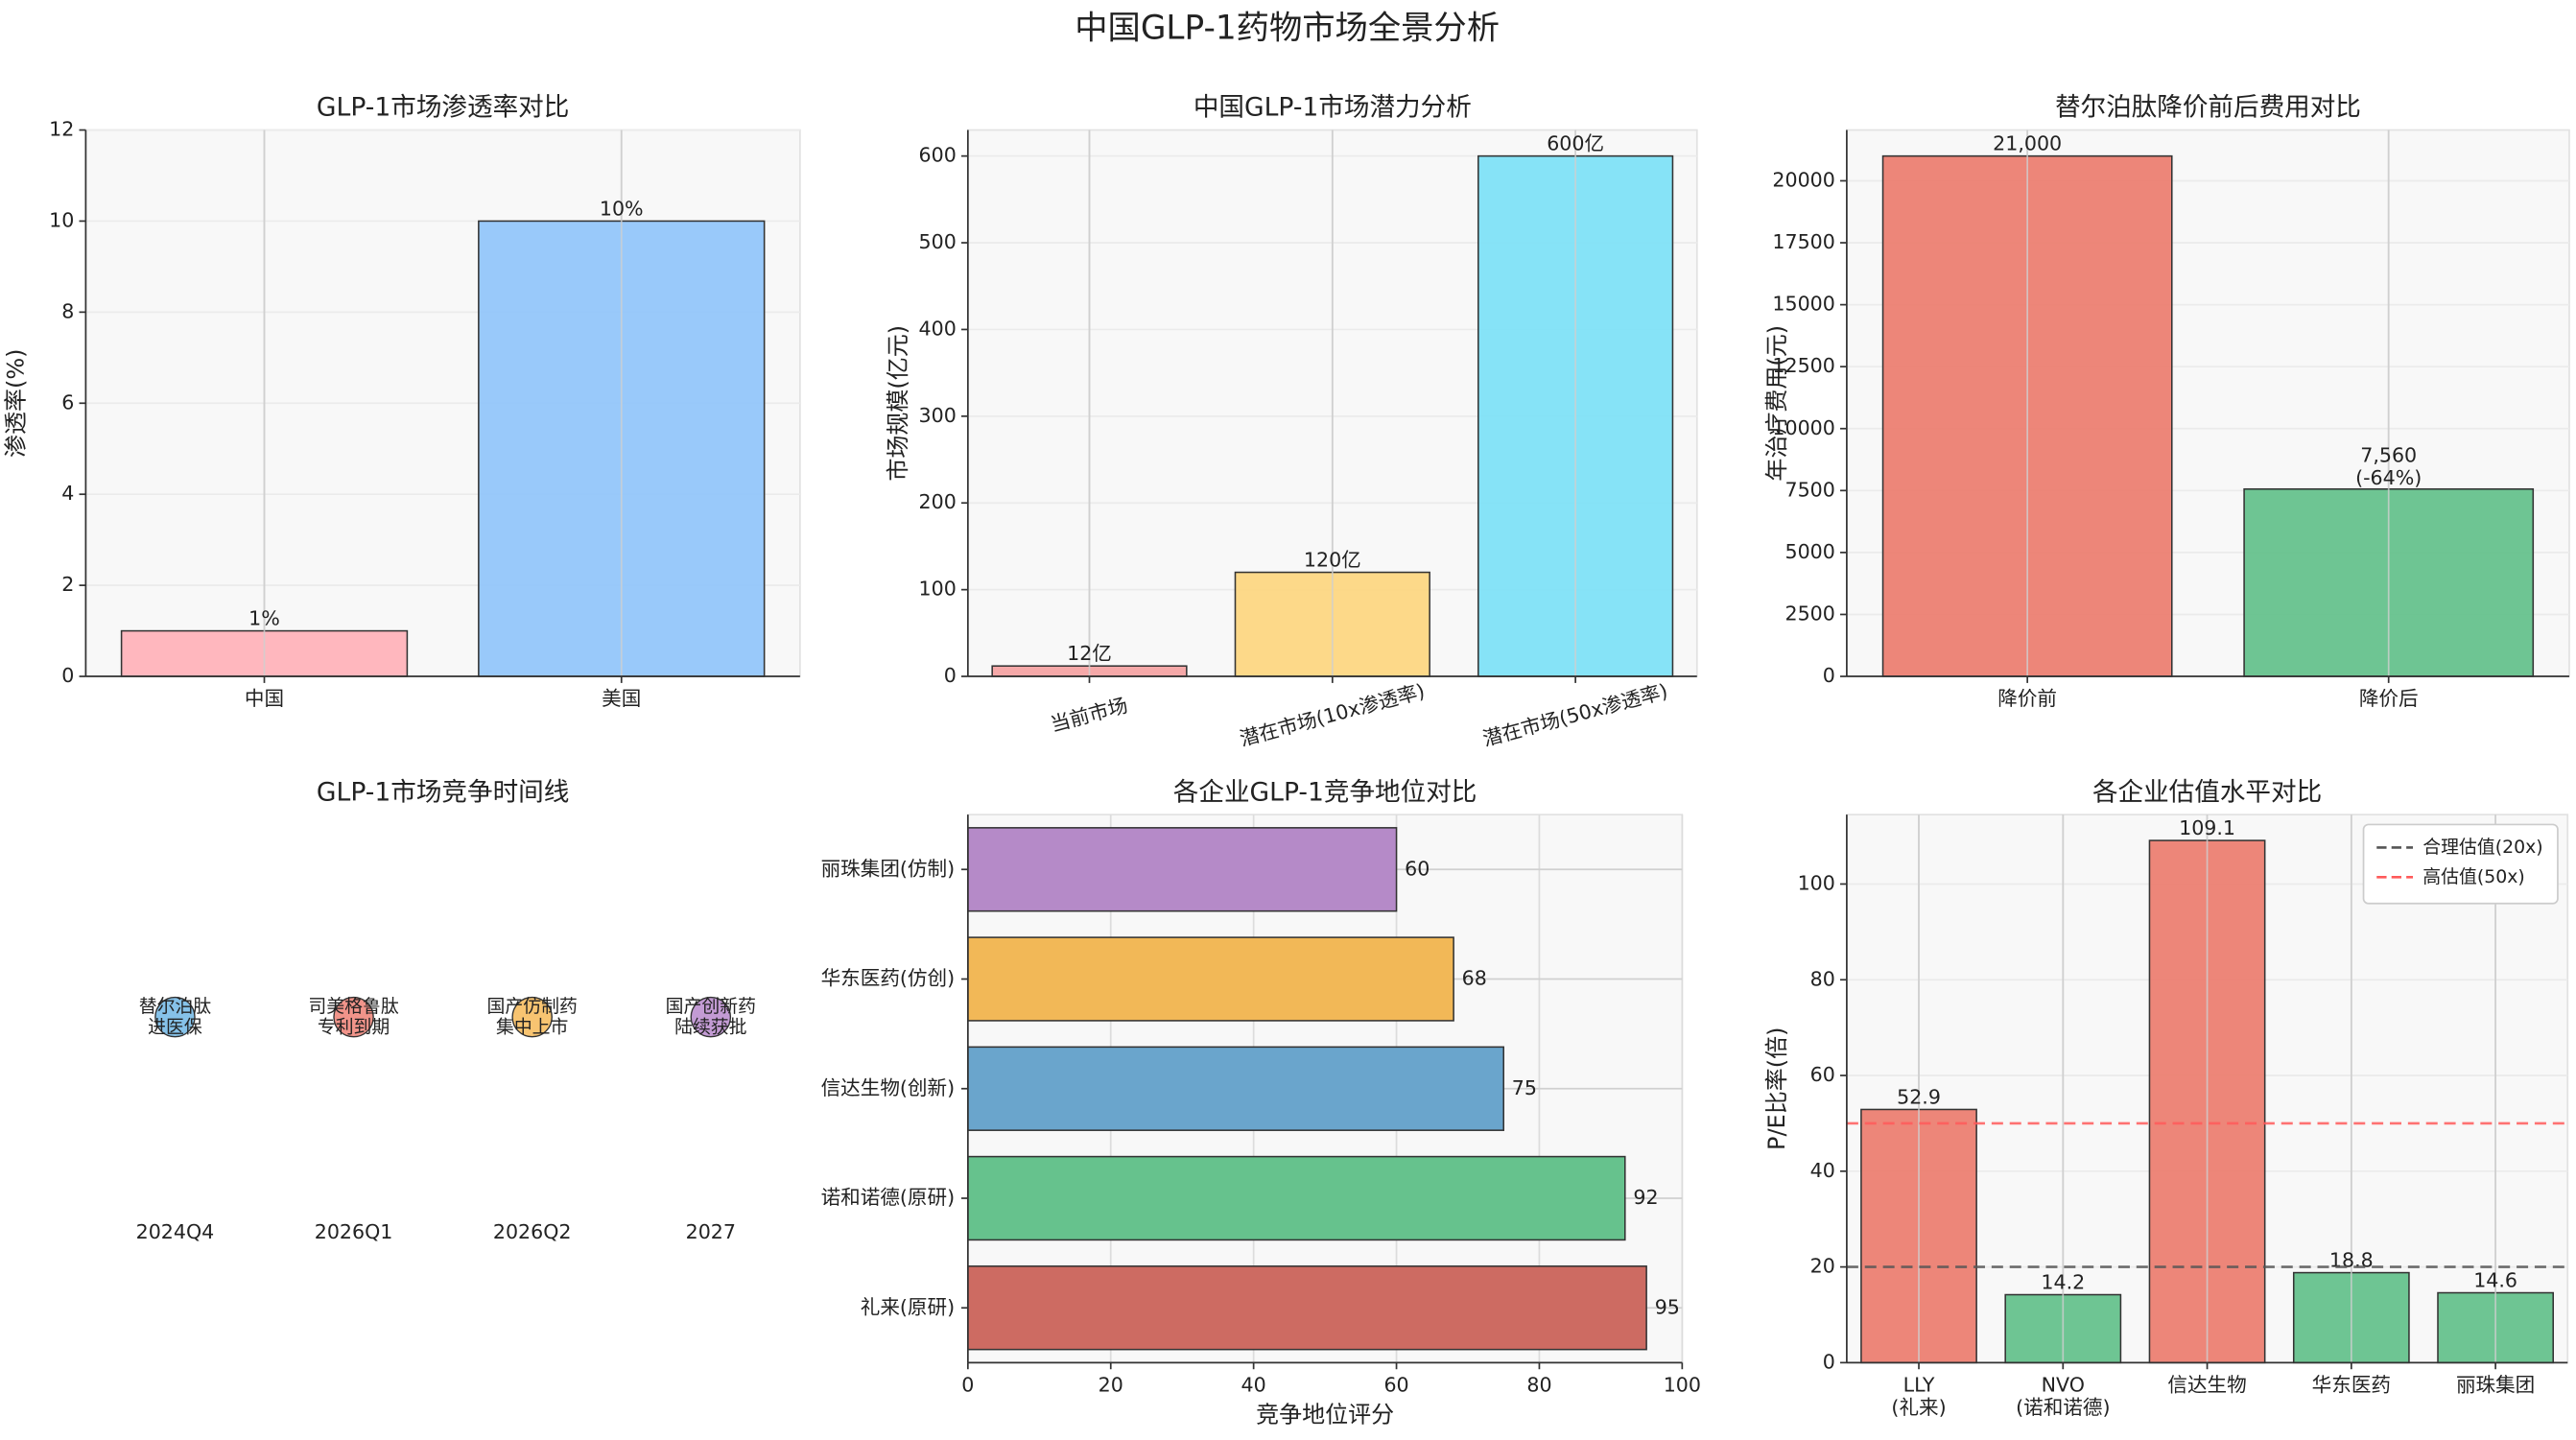 The height and width of the screenshot is (1440, 2576). I want to click on chart-title: 各企业GLP-1竞争地位对比, so click(1325, 792).